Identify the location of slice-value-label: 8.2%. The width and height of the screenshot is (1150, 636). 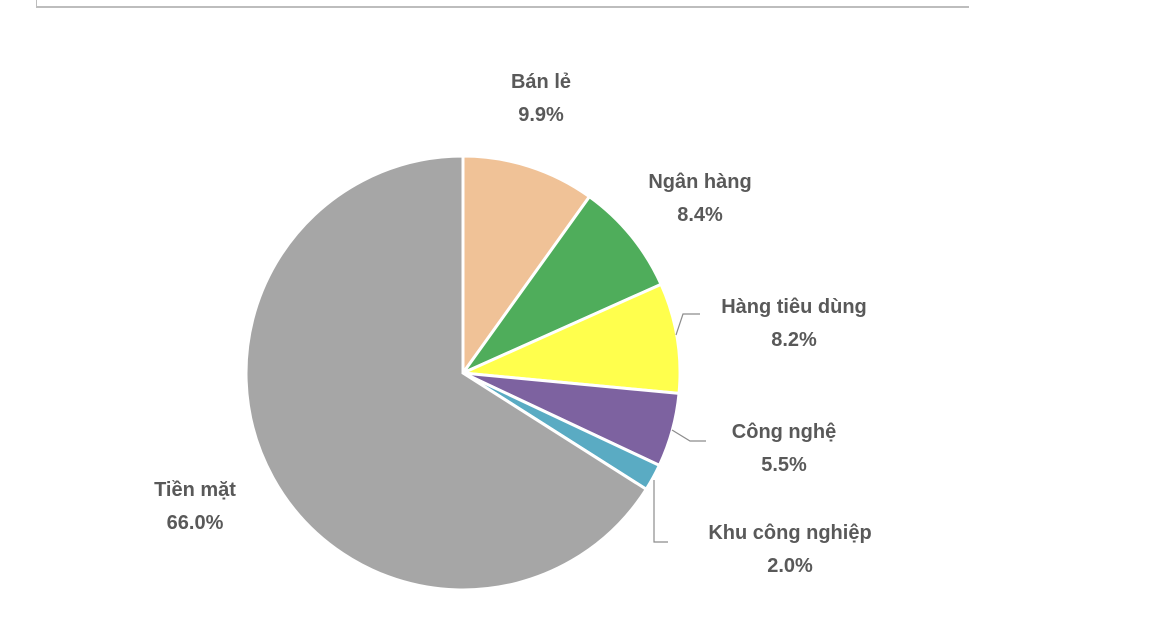
(794, 340).